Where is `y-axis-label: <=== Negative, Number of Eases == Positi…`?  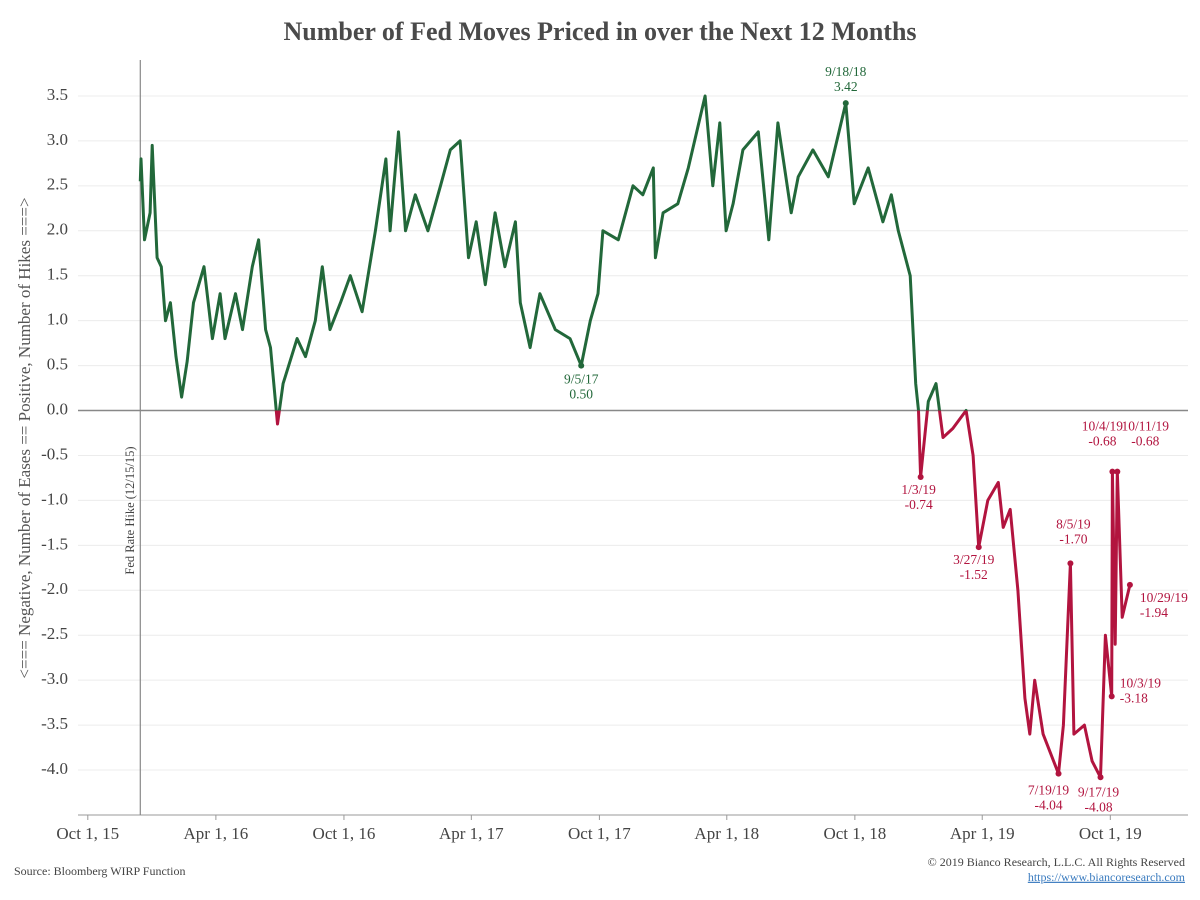
y-axis-label: <=== Negative, Number of Eases == Positi… is located at coordinates (24, 437).